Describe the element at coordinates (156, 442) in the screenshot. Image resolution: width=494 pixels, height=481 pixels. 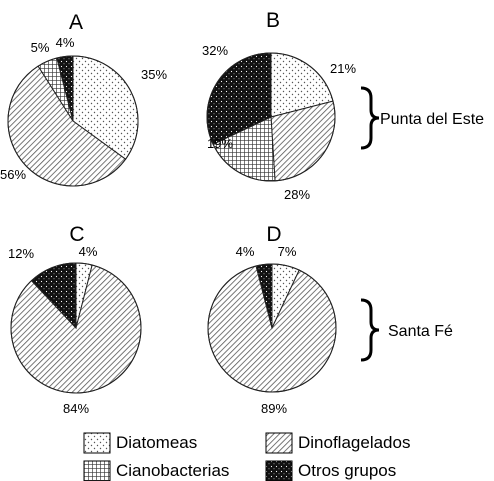
I see `legend-label-diatomeas: Diatomeas` at that location.